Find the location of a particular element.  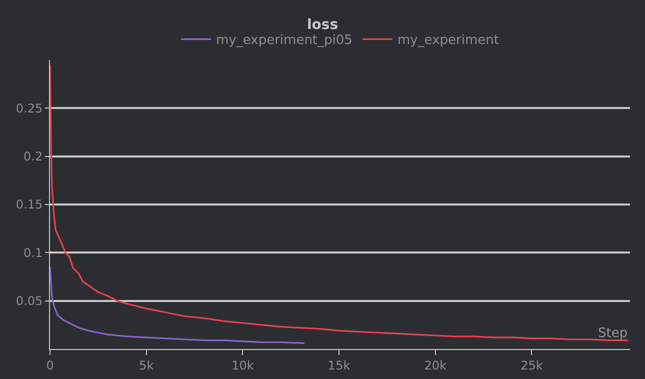

x-tick-label: 10k is located at coordinates (243, 365).